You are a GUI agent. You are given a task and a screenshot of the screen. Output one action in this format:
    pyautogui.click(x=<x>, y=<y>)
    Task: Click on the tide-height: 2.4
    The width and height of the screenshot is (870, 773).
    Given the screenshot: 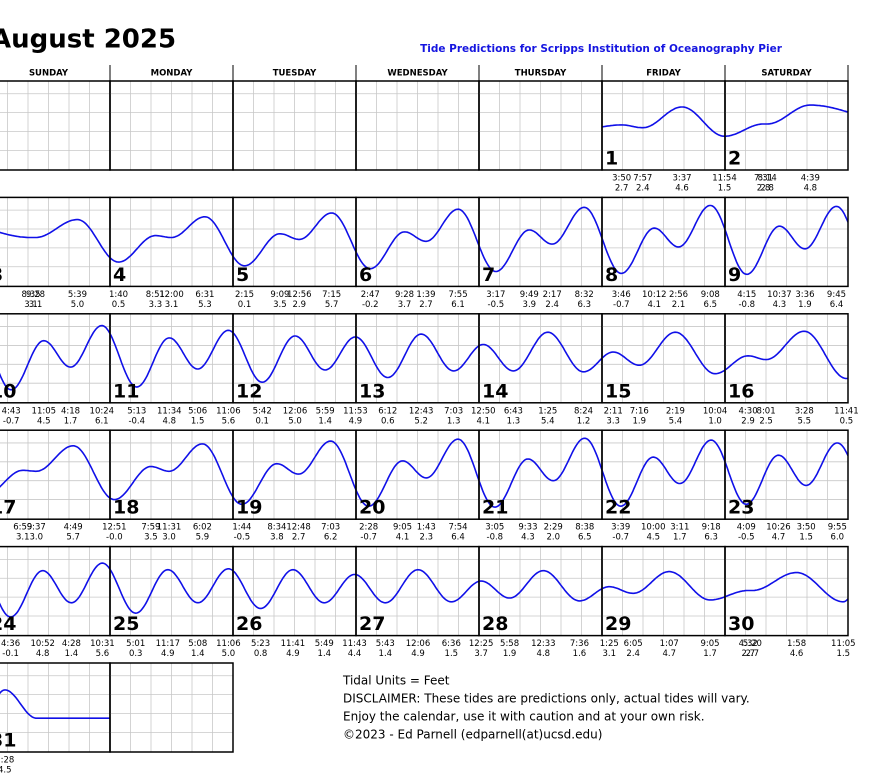 What is the action you would take?
    pyautogui.click(x=643, y=189)
    